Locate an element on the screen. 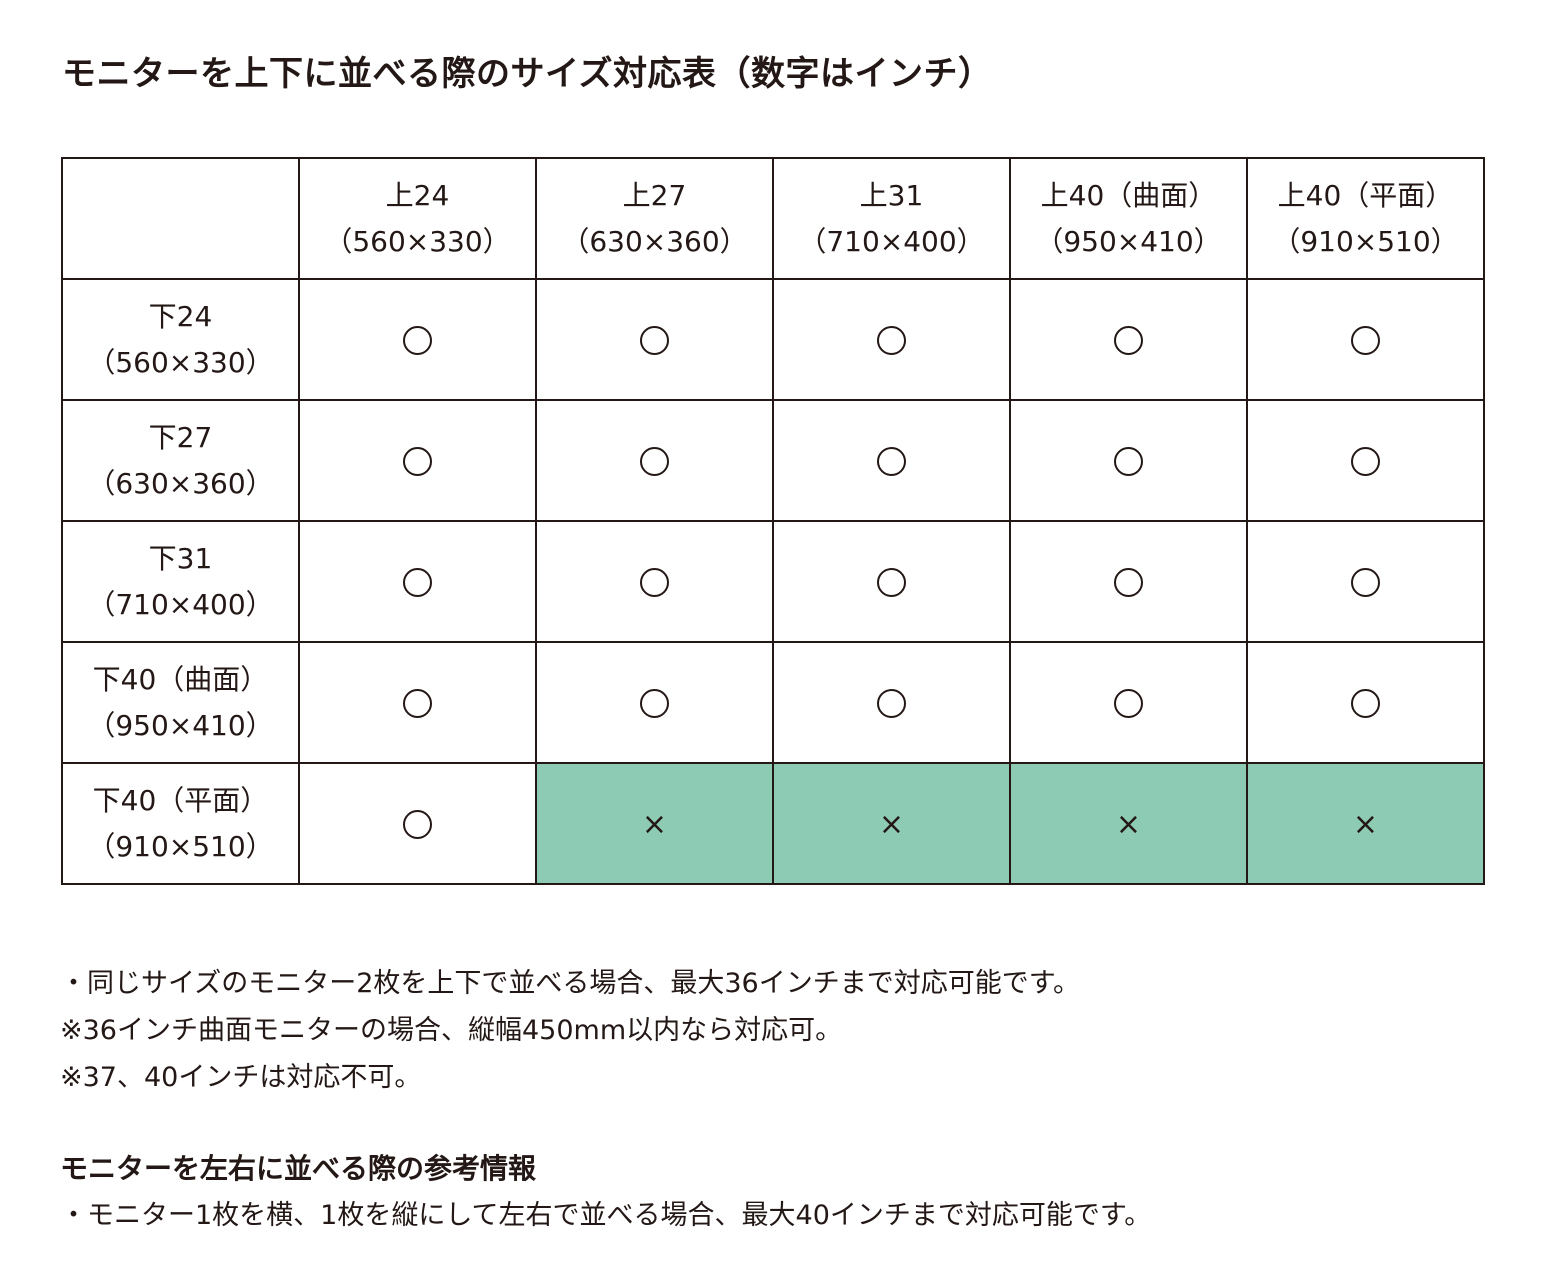 This screenshot has height=1264, width=1542. column-header-dimensions: （710×400） is located at coordinates (891, 241).